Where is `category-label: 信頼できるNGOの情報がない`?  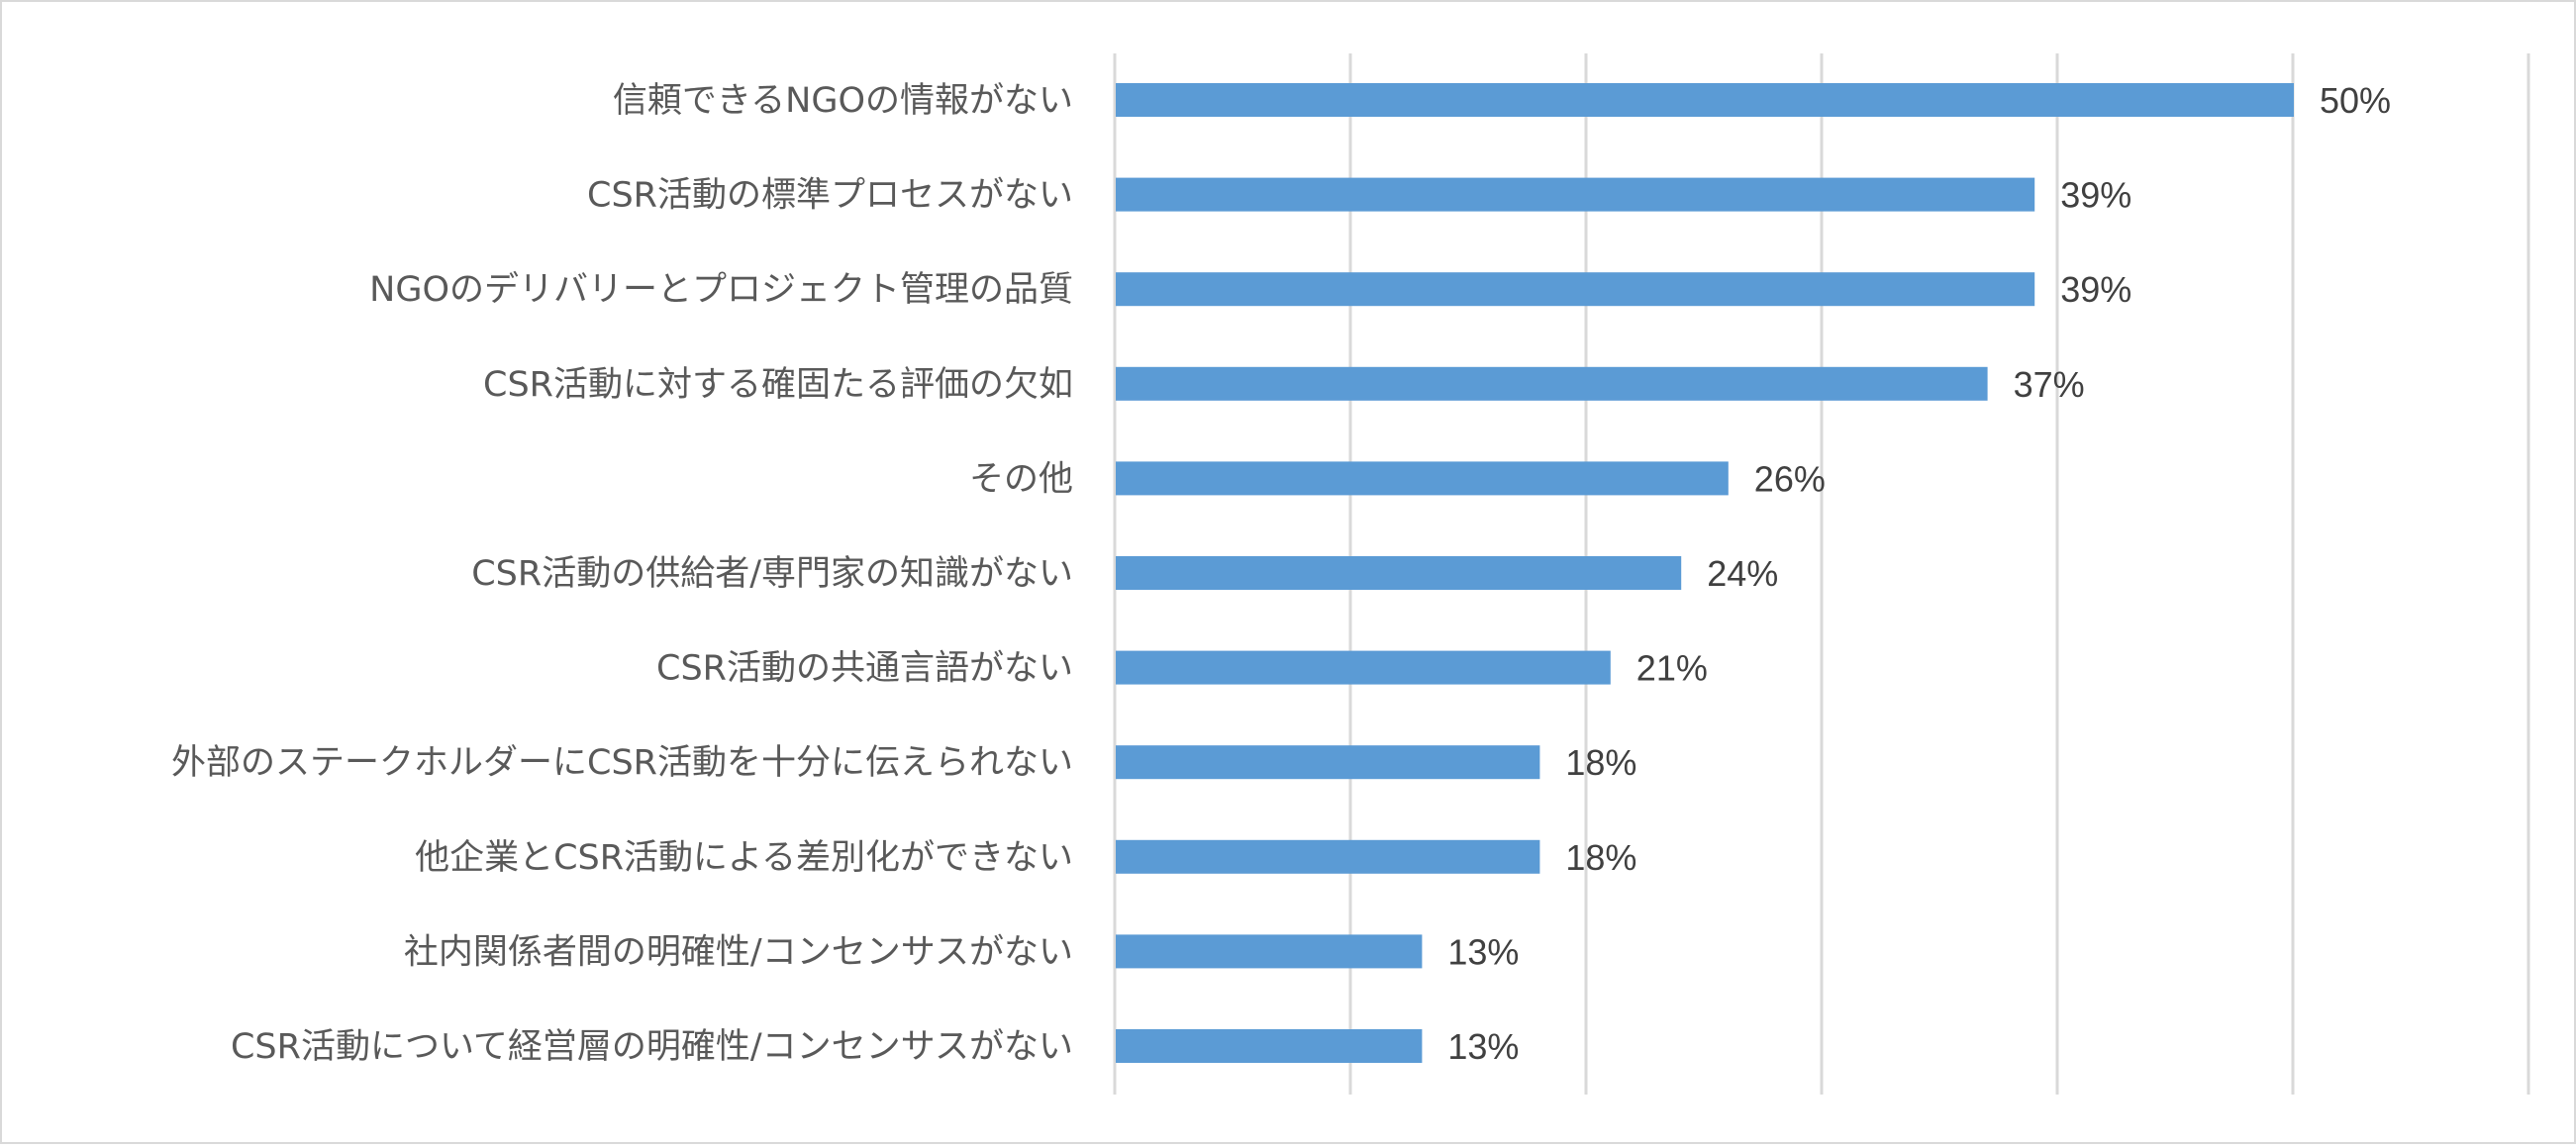 category-label: 信頼できるNGOの情報がない is located at coordinates (843, 101).